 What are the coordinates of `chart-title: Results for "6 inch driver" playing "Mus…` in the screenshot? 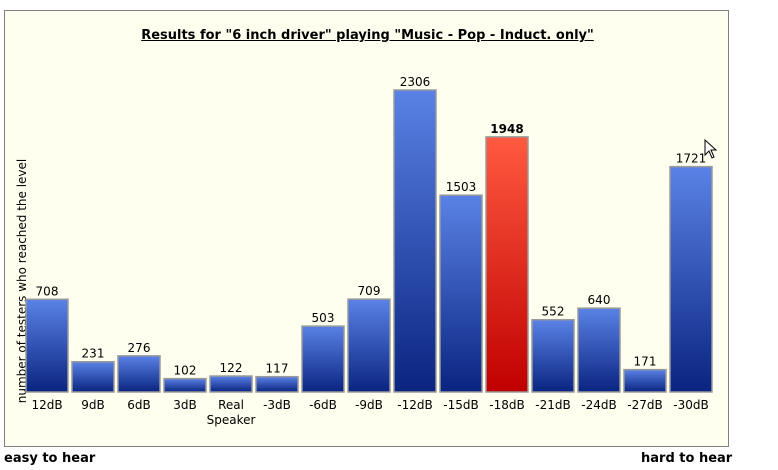 It's located at (367, 35).